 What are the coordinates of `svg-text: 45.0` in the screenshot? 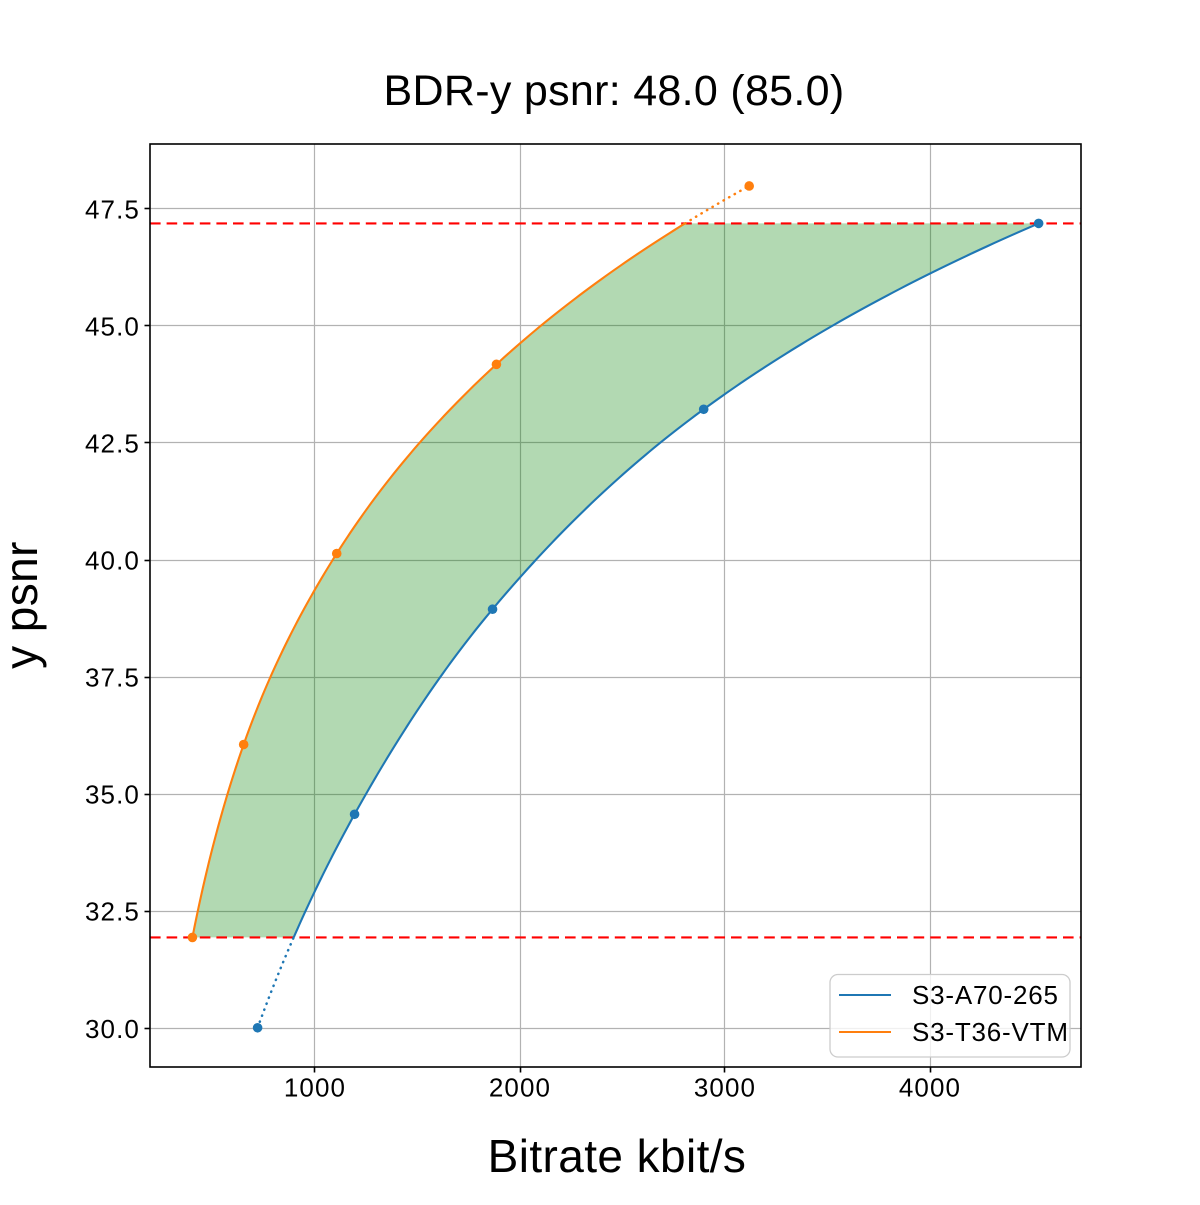 It's located at (112, 326).